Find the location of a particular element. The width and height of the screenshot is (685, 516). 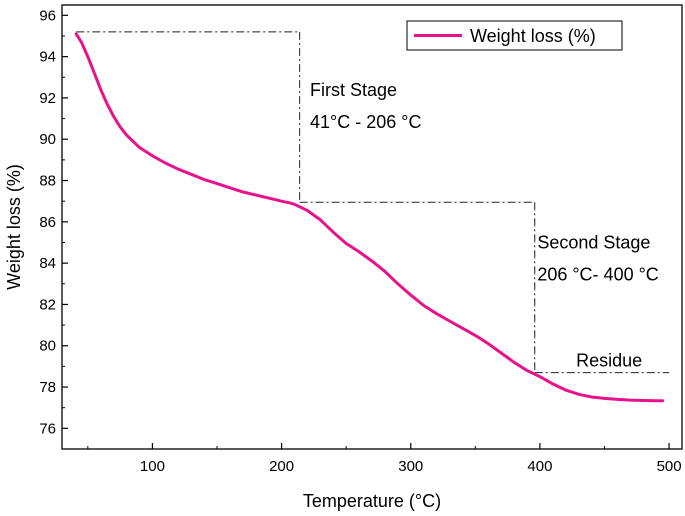

x-tick-label: 400 is located at coordinates (539, 466).